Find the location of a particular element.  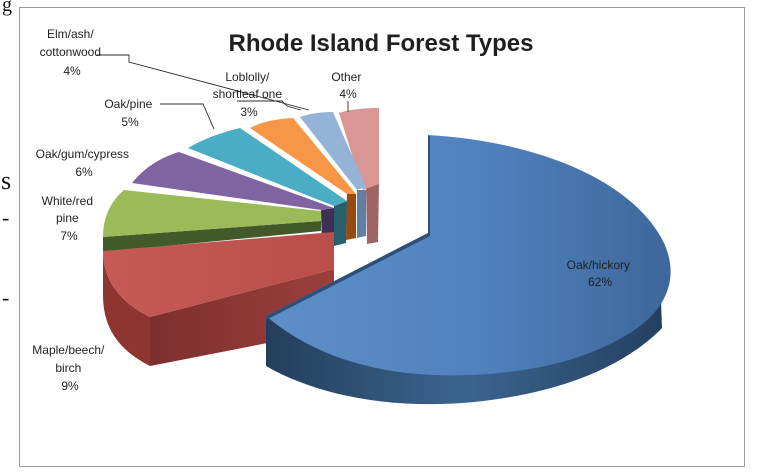

label-loblolly: Loblolly/ shortleaf one 3% is located at coordinates (249, 94).